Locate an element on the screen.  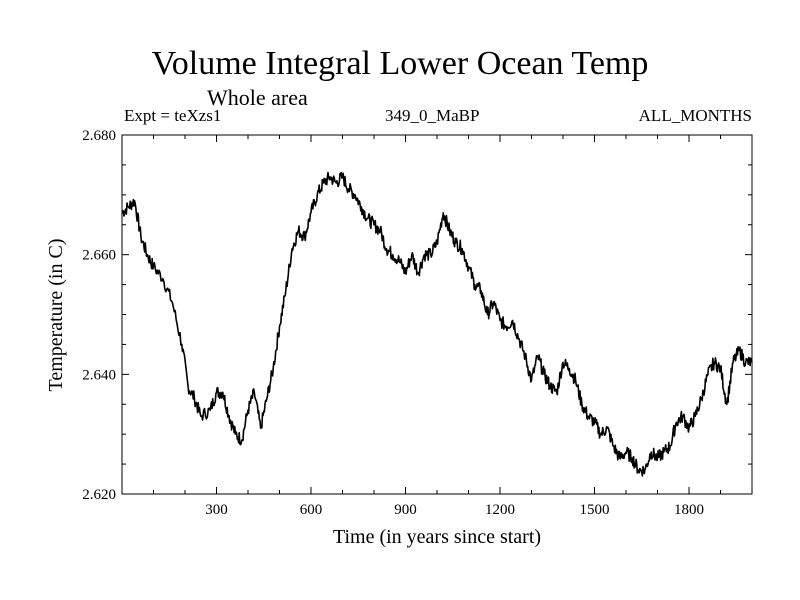
y-tick-label-2.620: 2.620 is located at coordinates (99, 495).